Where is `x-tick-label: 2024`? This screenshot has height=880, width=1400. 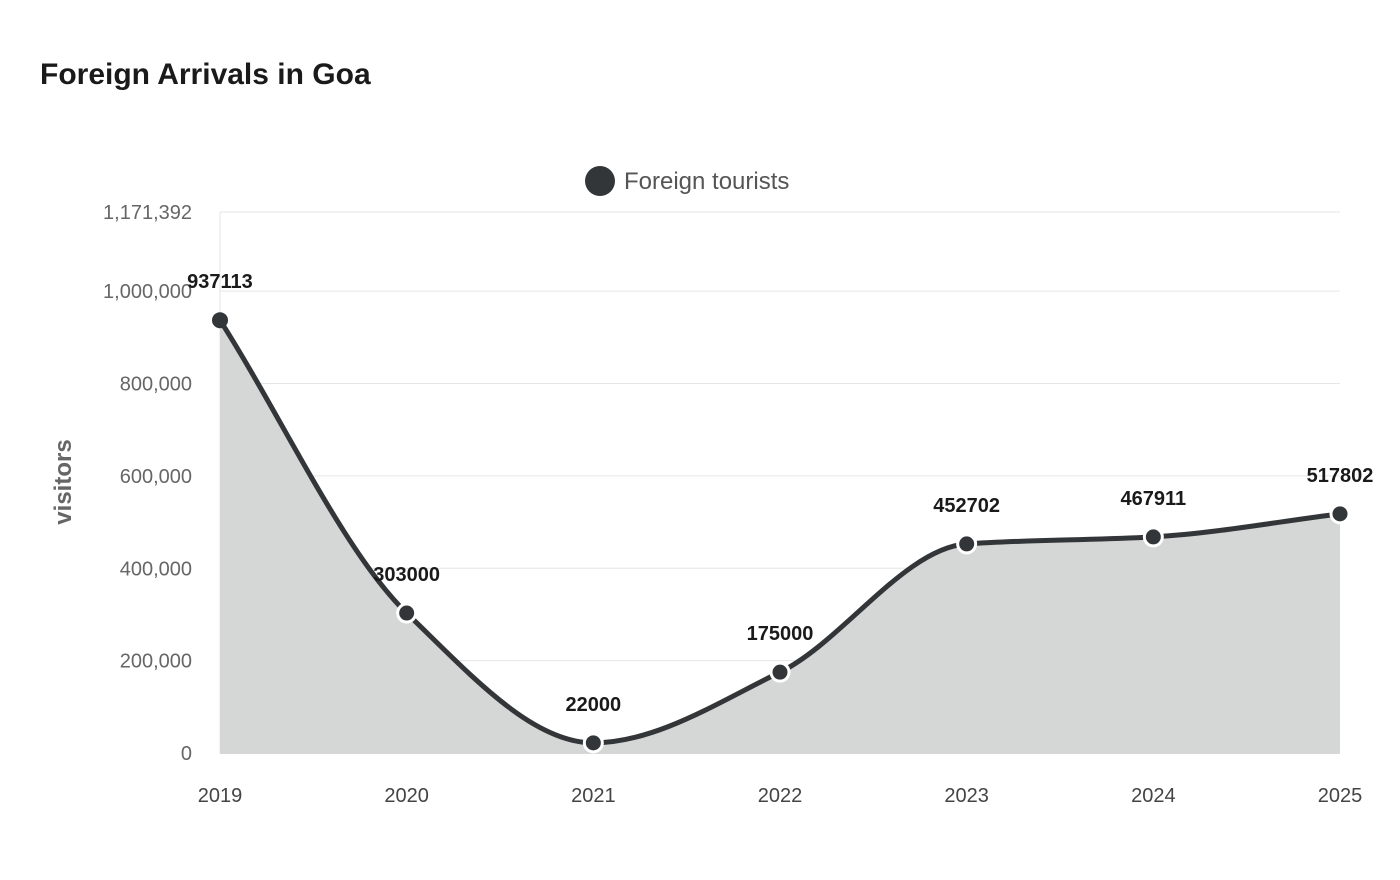
x-tick-label: 2024 is located at coordinates (1153, 796).